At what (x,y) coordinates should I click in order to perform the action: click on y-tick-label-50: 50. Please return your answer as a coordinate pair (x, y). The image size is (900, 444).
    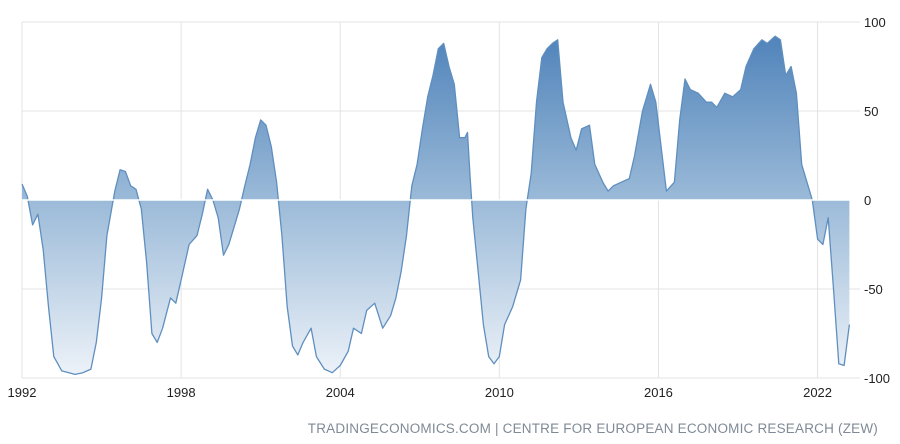
    Looking at the image, I should click on (871, 111).